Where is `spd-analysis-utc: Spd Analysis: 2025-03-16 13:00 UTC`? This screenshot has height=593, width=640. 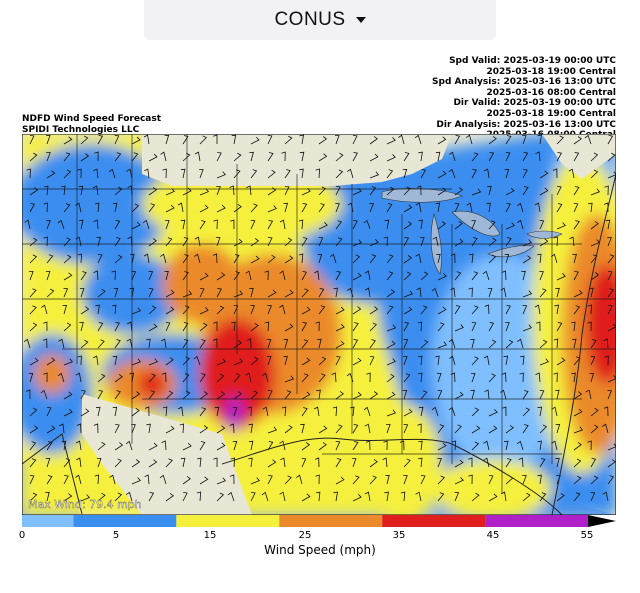 spd-analysis-utc: Spd Analysis: 2025-03-16 13:00 UTC is located at coordinates (524, 82).